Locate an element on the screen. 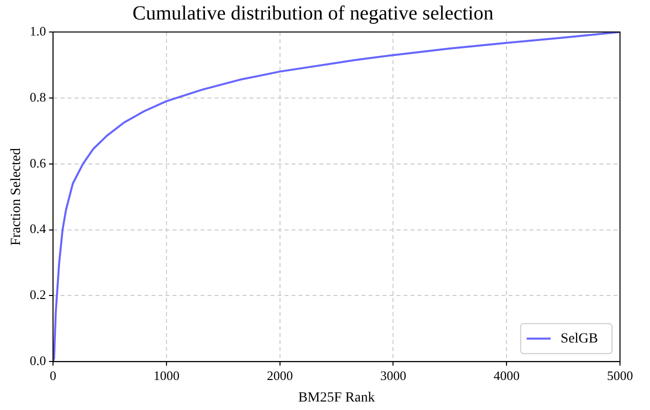  chart-title: Cumulative distribution of negative selection is located at coordinates (313, 13).